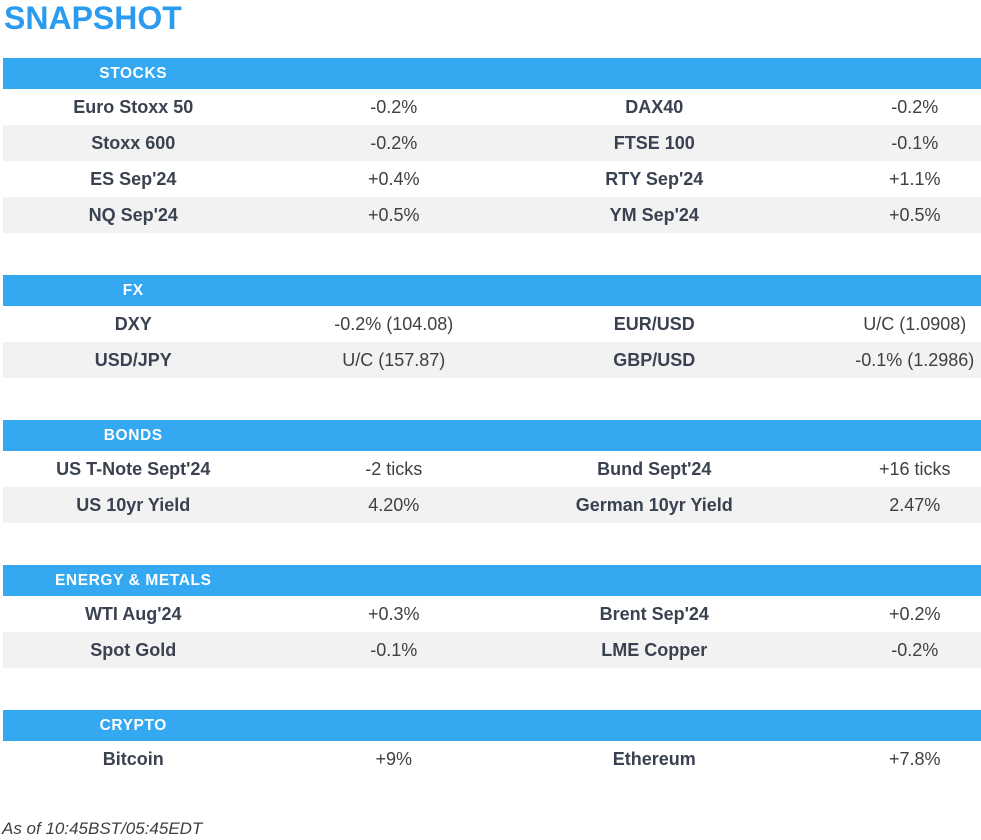  Describe the element at coordinates (492, 650) in the screenshot. I see `table-row: Spot Gold -0.1% LME Copper -0.2%` at that location.